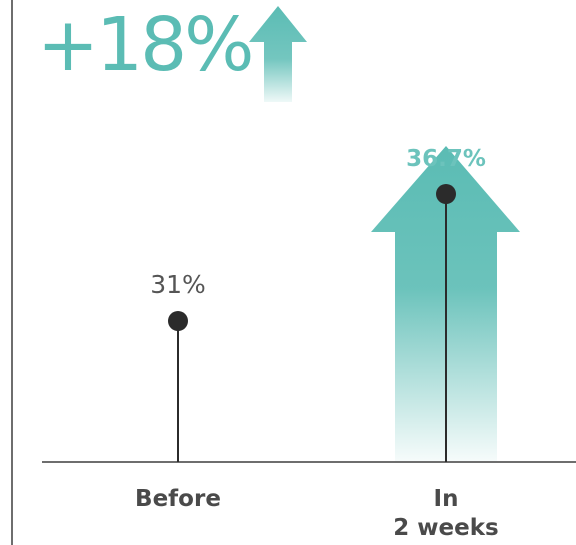 Image resolution: width=576 pixels, height=545 pixels. I want to click on x-tick-label-1: Before, so click(178, 499).